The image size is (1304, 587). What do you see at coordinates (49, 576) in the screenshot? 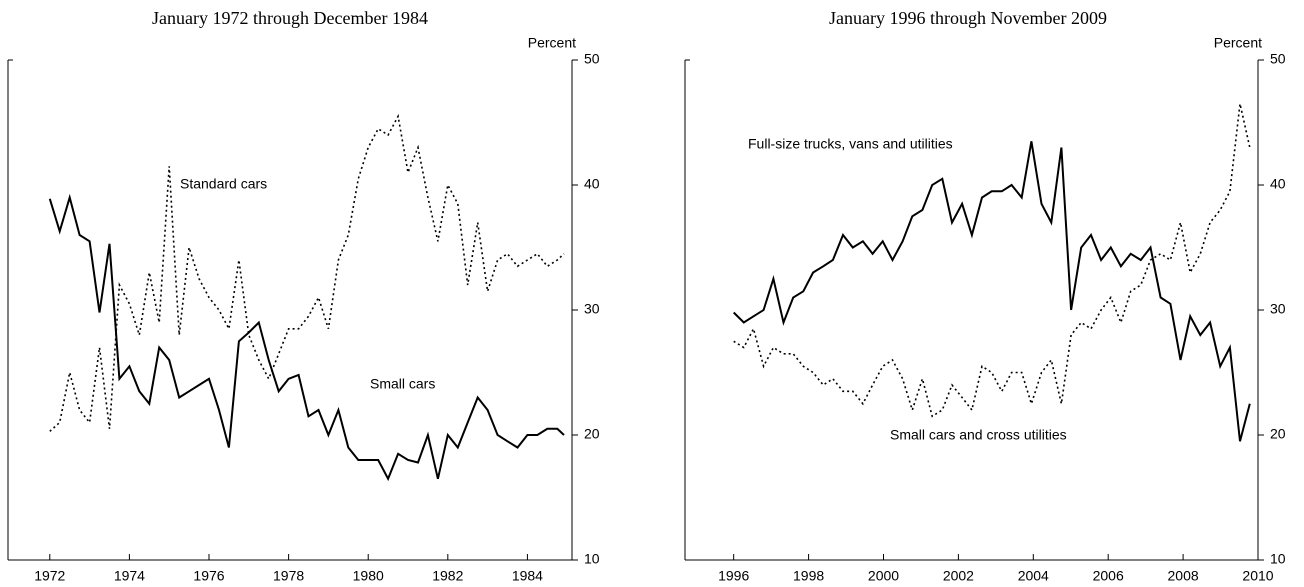
I see `x-tick-label: 1972` at bounding box center [49, 576].